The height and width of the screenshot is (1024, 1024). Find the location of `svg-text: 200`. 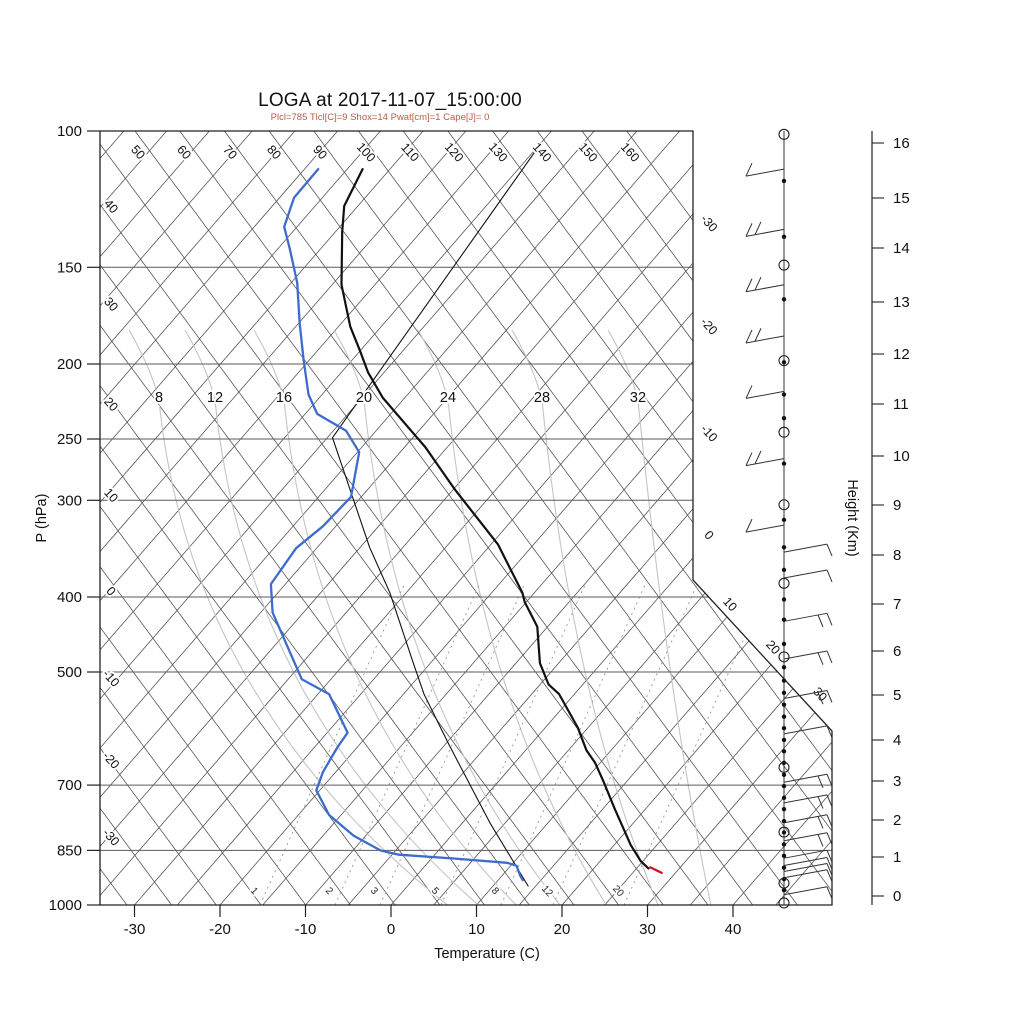

svg-text: 200 is located at coordinates (69, 364).